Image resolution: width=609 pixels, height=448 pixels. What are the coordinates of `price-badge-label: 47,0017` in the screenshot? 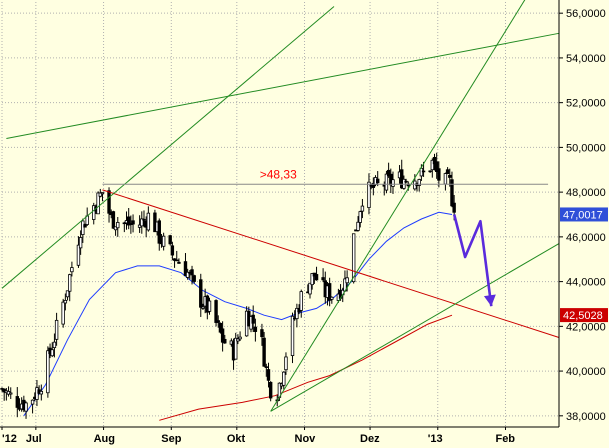 It's located at (583, 215).